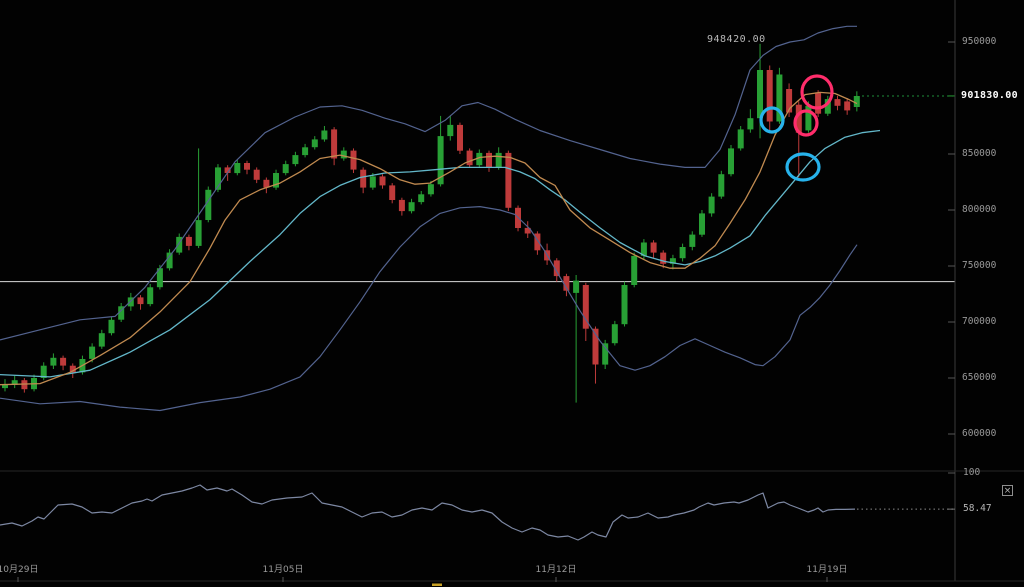  I want to click on price-axis-label: 650000, so click(979, 377).